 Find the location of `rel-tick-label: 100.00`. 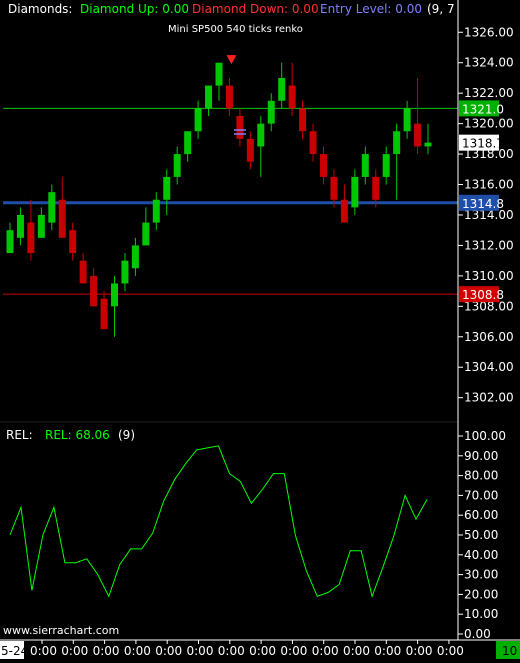

rel-tick-label: 100.00 is located at coordinates (485, 436).